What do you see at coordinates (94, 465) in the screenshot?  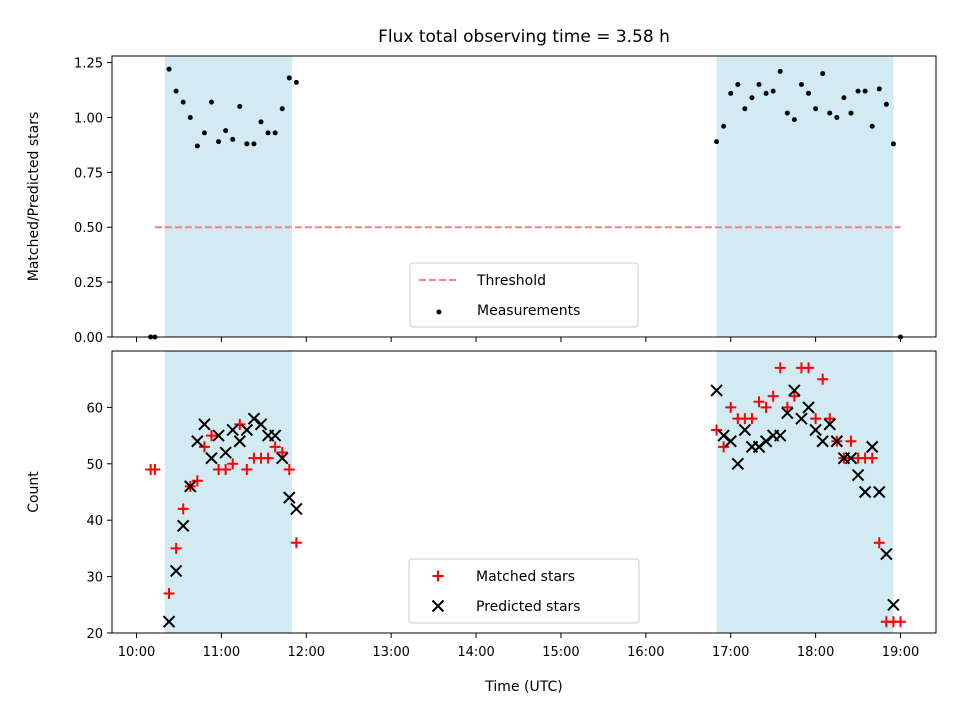 I see `y-tick-label: 50` at bounding box center [94, 465].